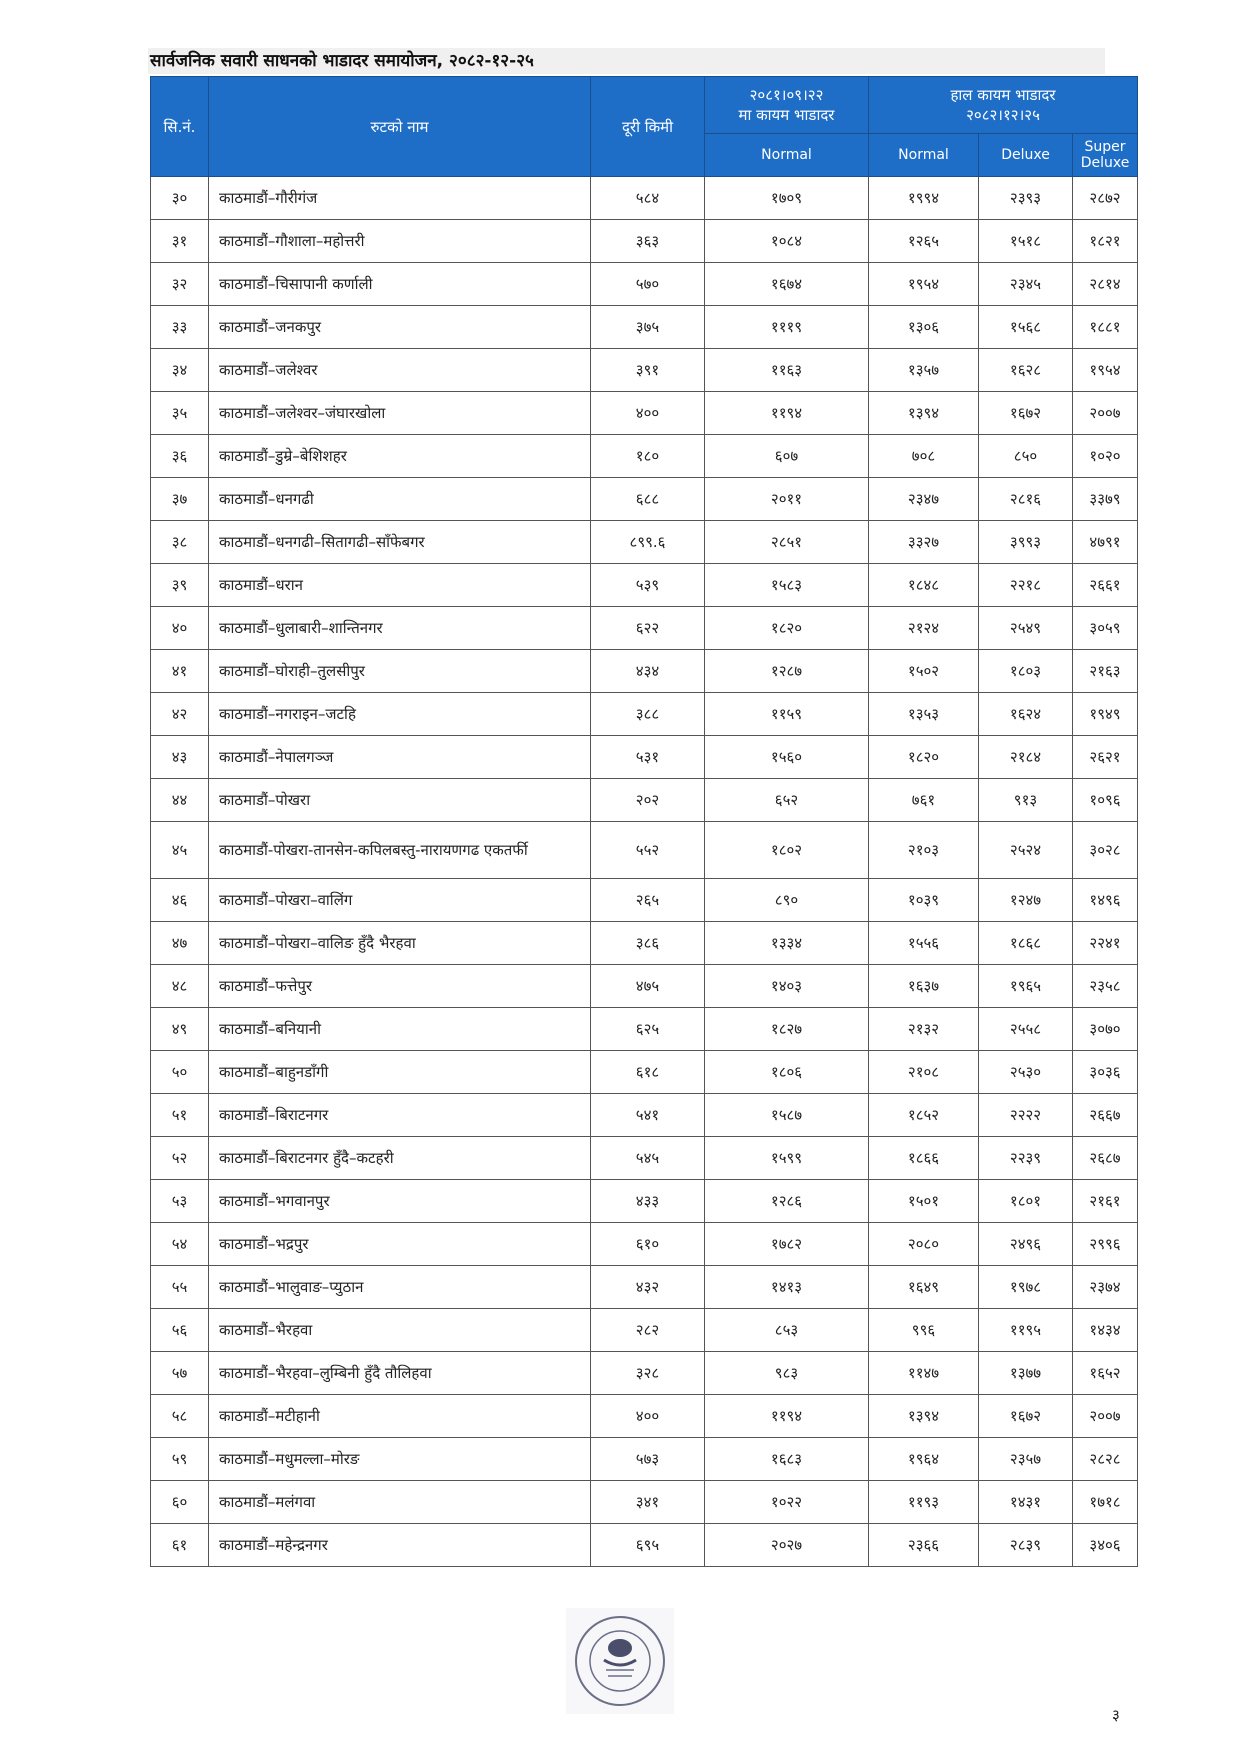  I want to click on route-cell: काठमाडौं–चिसापानी कर्णाली, so click(399, 284).